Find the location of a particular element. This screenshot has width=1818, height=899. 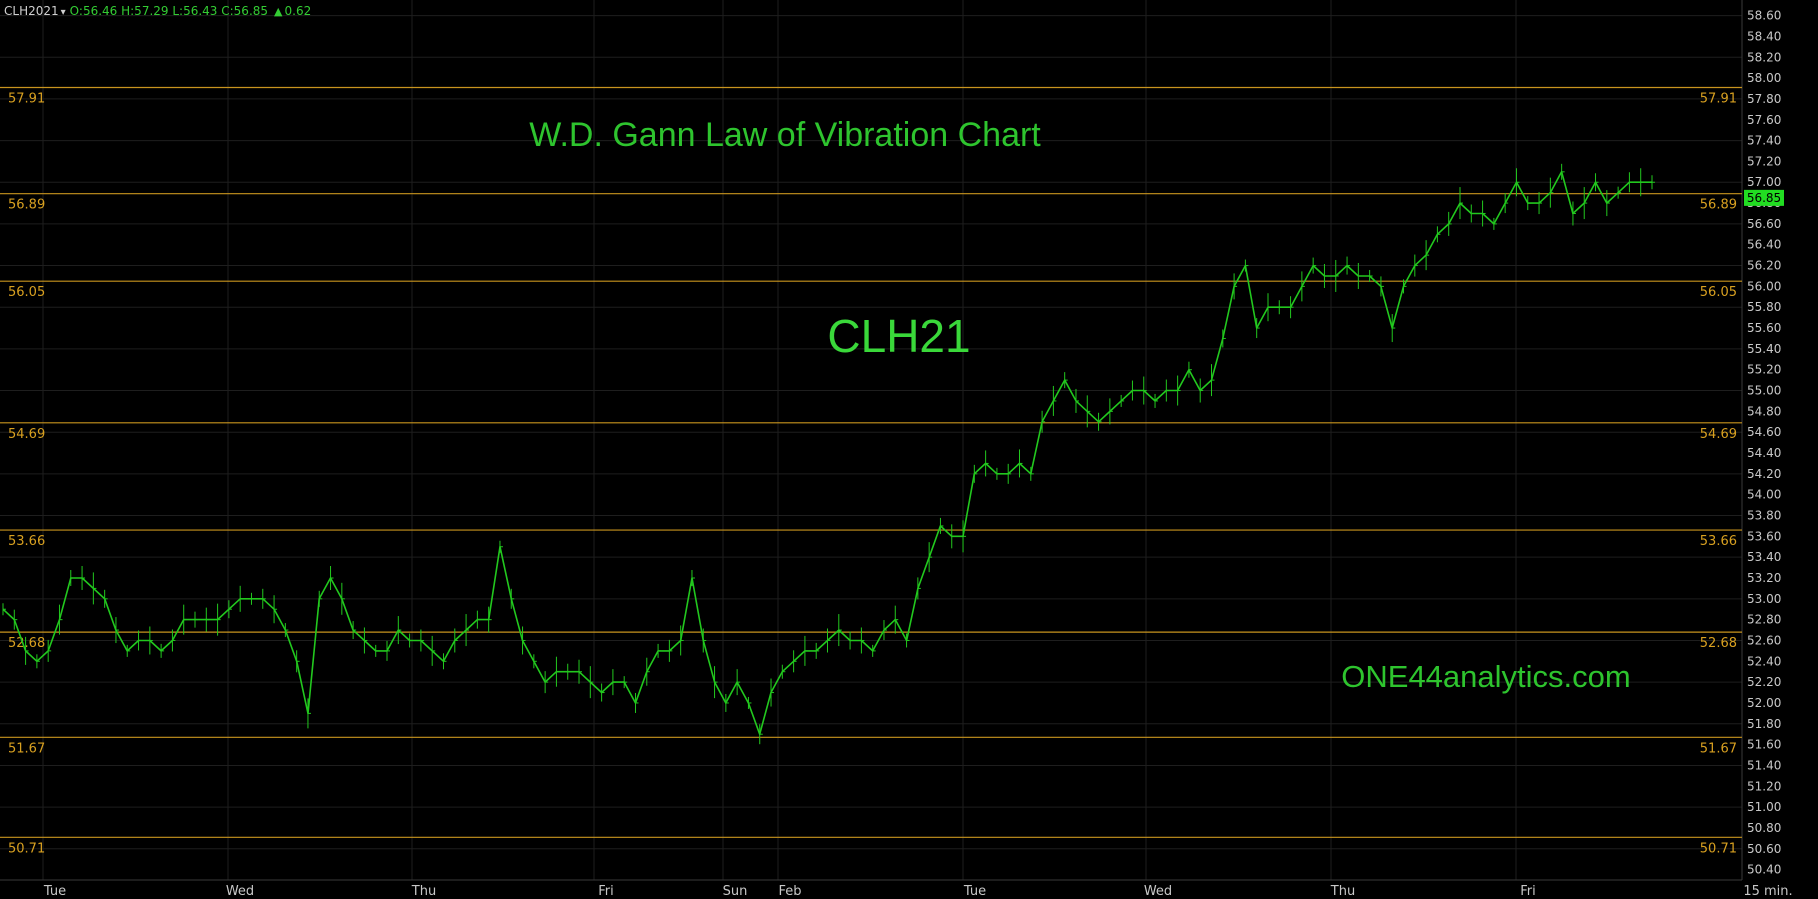

level-label-left: 51.67 is located at coordinates (26, 748).